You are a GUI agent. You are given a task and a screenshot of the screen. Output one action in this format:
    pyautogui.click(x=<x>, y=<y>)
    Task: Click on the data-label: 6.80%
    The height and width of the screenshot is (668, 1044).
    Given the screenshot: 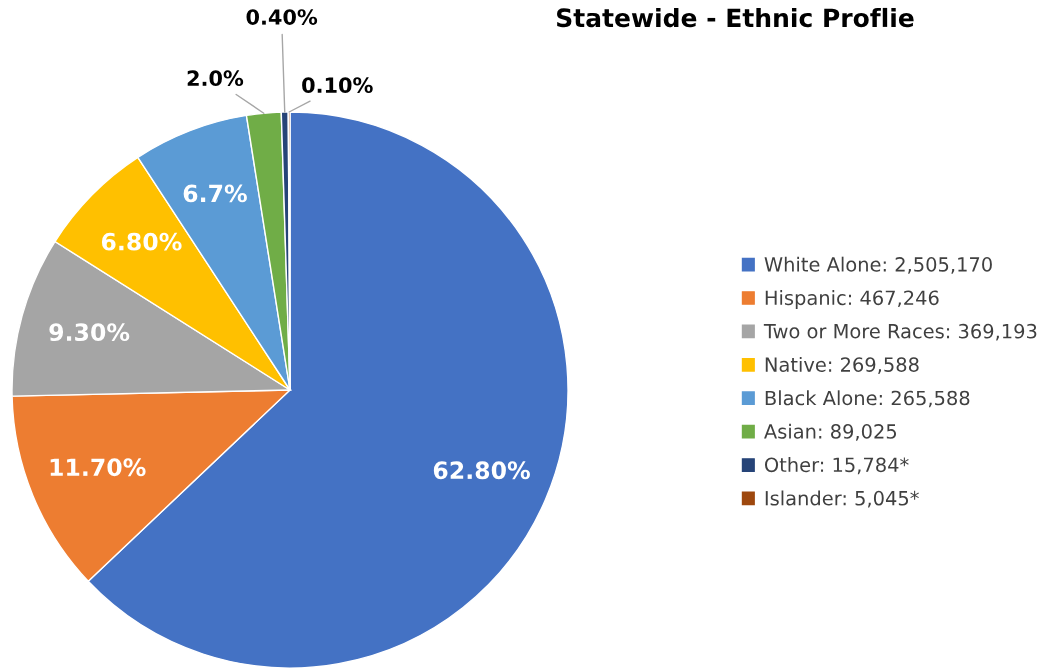 What is the action you would take?
    pyautogui.click(x=141, y=241)
    